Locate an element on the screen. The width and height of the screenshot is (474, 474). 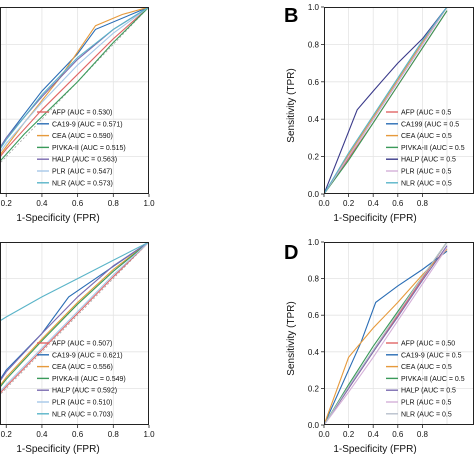
legend-entry: AFP (AUC = 0.5 is located at coordinates (426, 113).